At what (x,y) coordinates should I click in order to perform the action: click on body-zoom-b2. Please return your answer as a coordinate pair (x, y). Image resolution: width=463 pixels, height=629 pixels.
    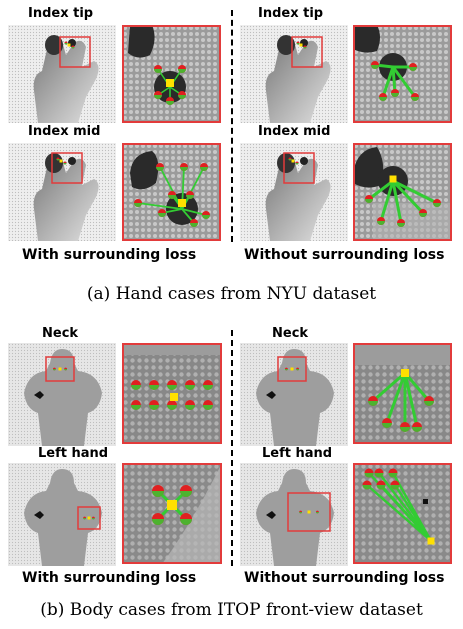
    Looking at the image, I should click on (402, 393).